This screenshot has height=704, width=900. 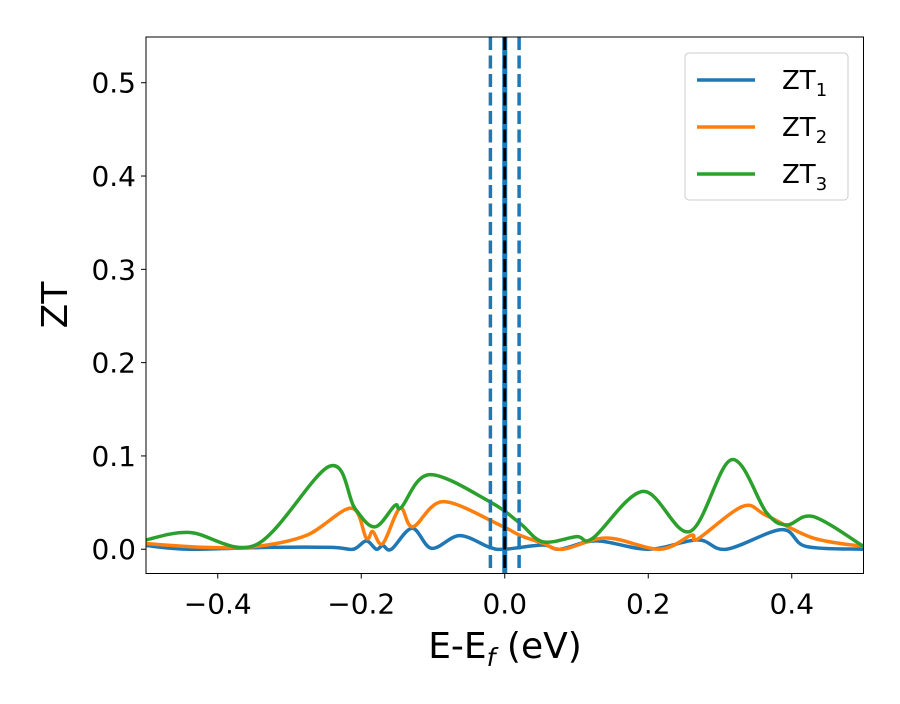 I want to click on y-tick-label: 0.2, so click(x=113, y=363).